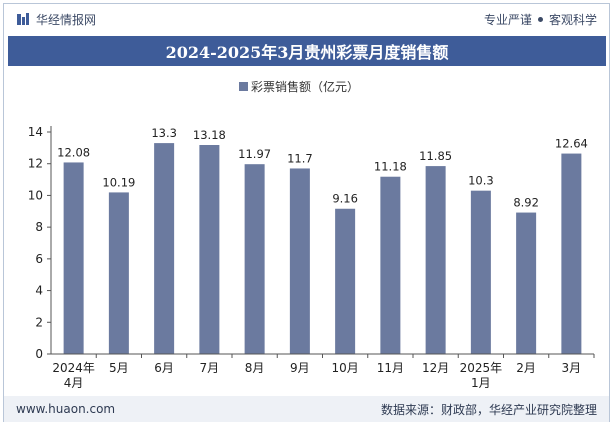 The image size is (615, 427). I want to click on x-tick-label: 6月, so click(164, 368).